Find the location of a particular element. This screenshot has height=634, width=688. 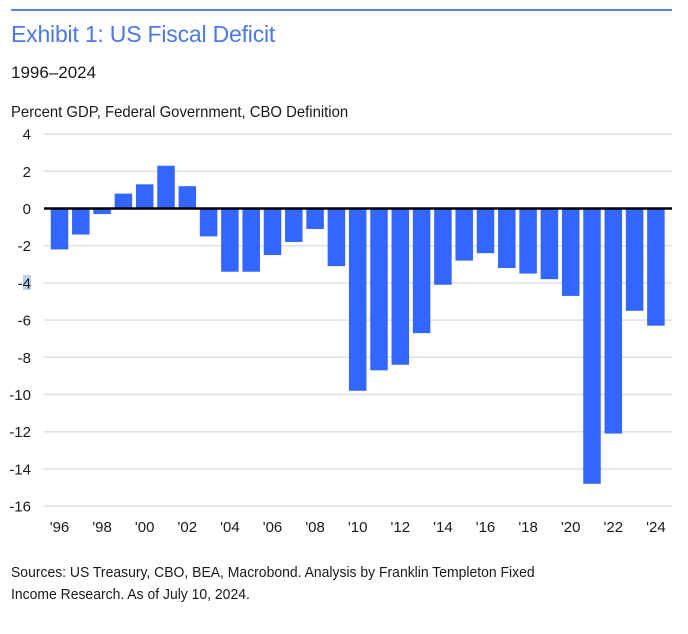

bar-2014 is located at coordinates (443, 246).